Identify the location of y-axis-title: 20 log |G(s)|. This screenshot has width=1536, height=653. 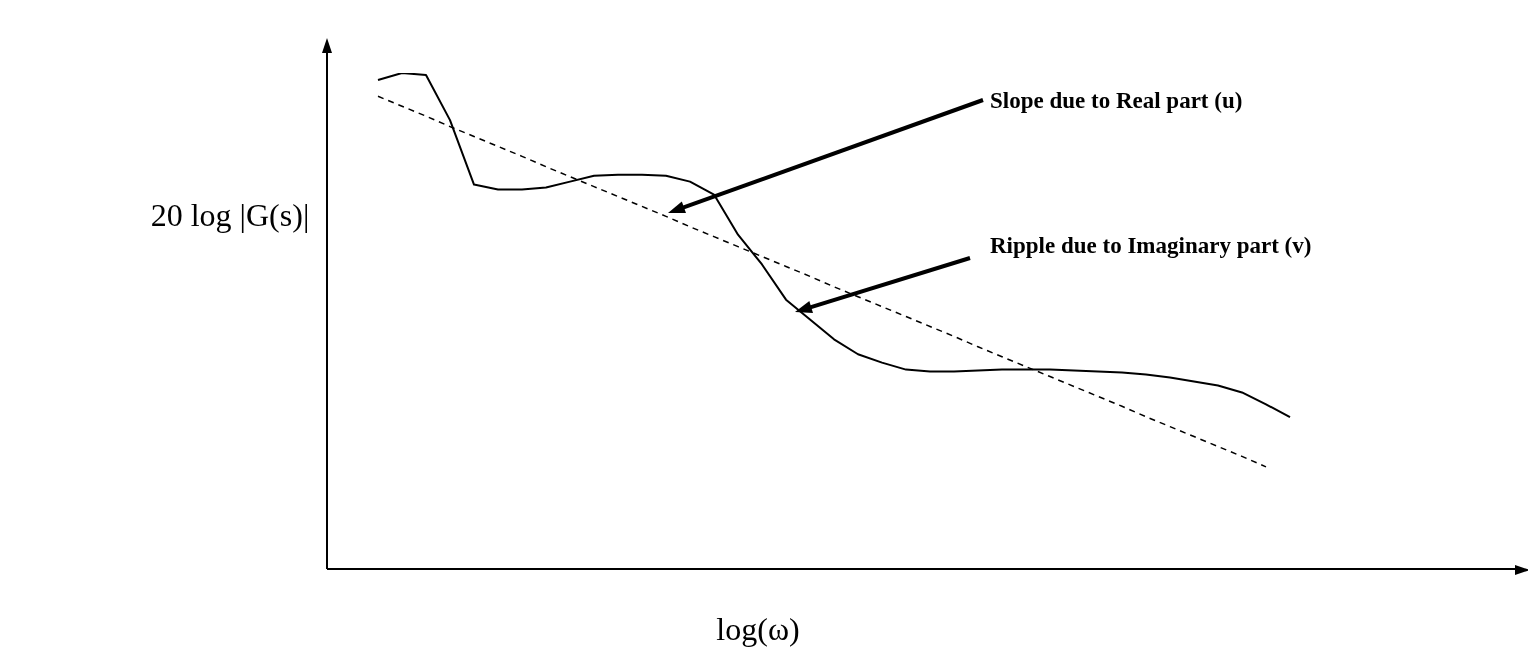
(230, 215).